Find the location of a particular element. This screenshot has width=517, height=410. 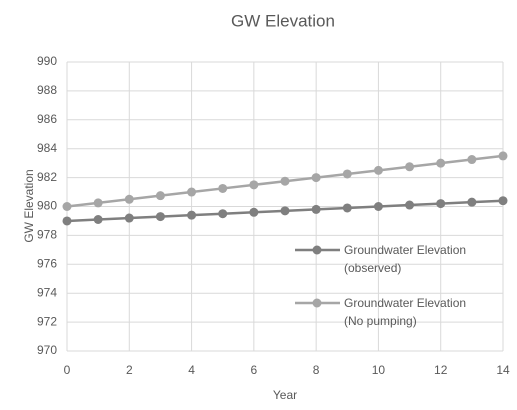

y-tick-label: 974 is located at coordinates (47, 292).